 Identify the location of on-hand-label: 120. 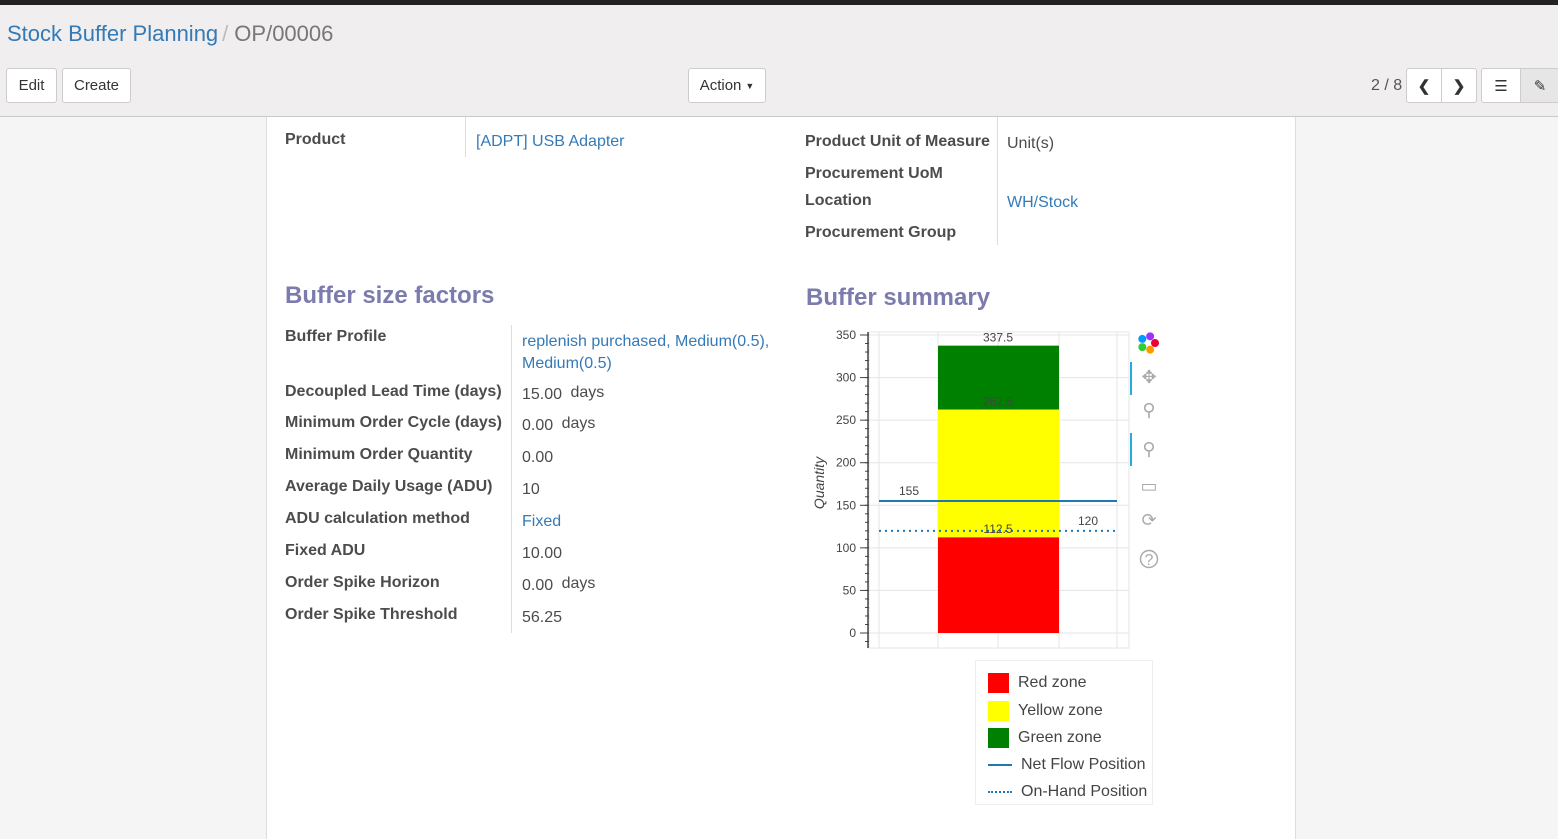
(1088, 521).